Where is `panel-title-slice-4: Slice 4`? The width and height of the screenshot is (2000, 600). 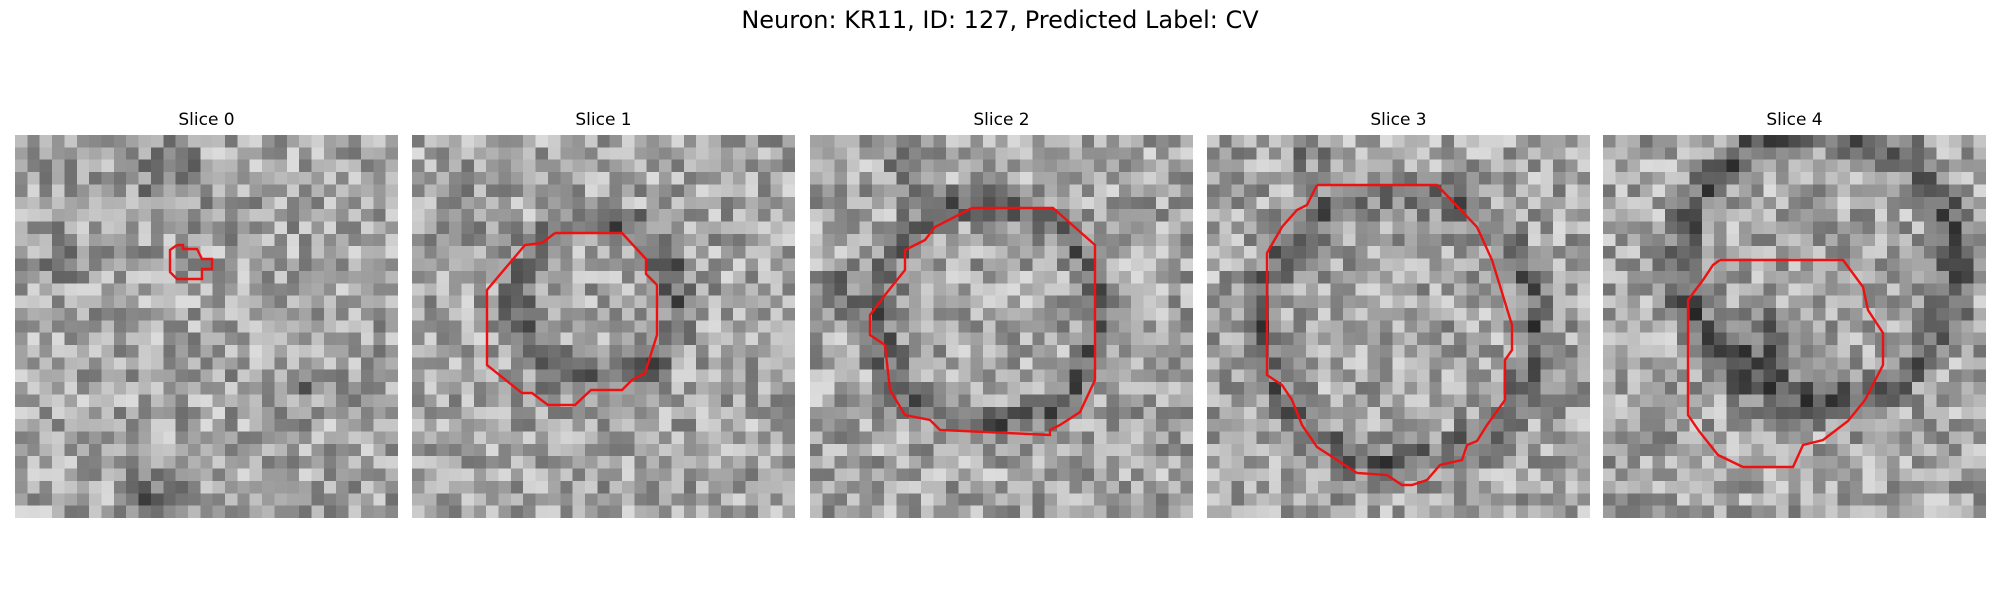
panel-title-slice-4: Slice 4 is located at coordinates (1794, 120).